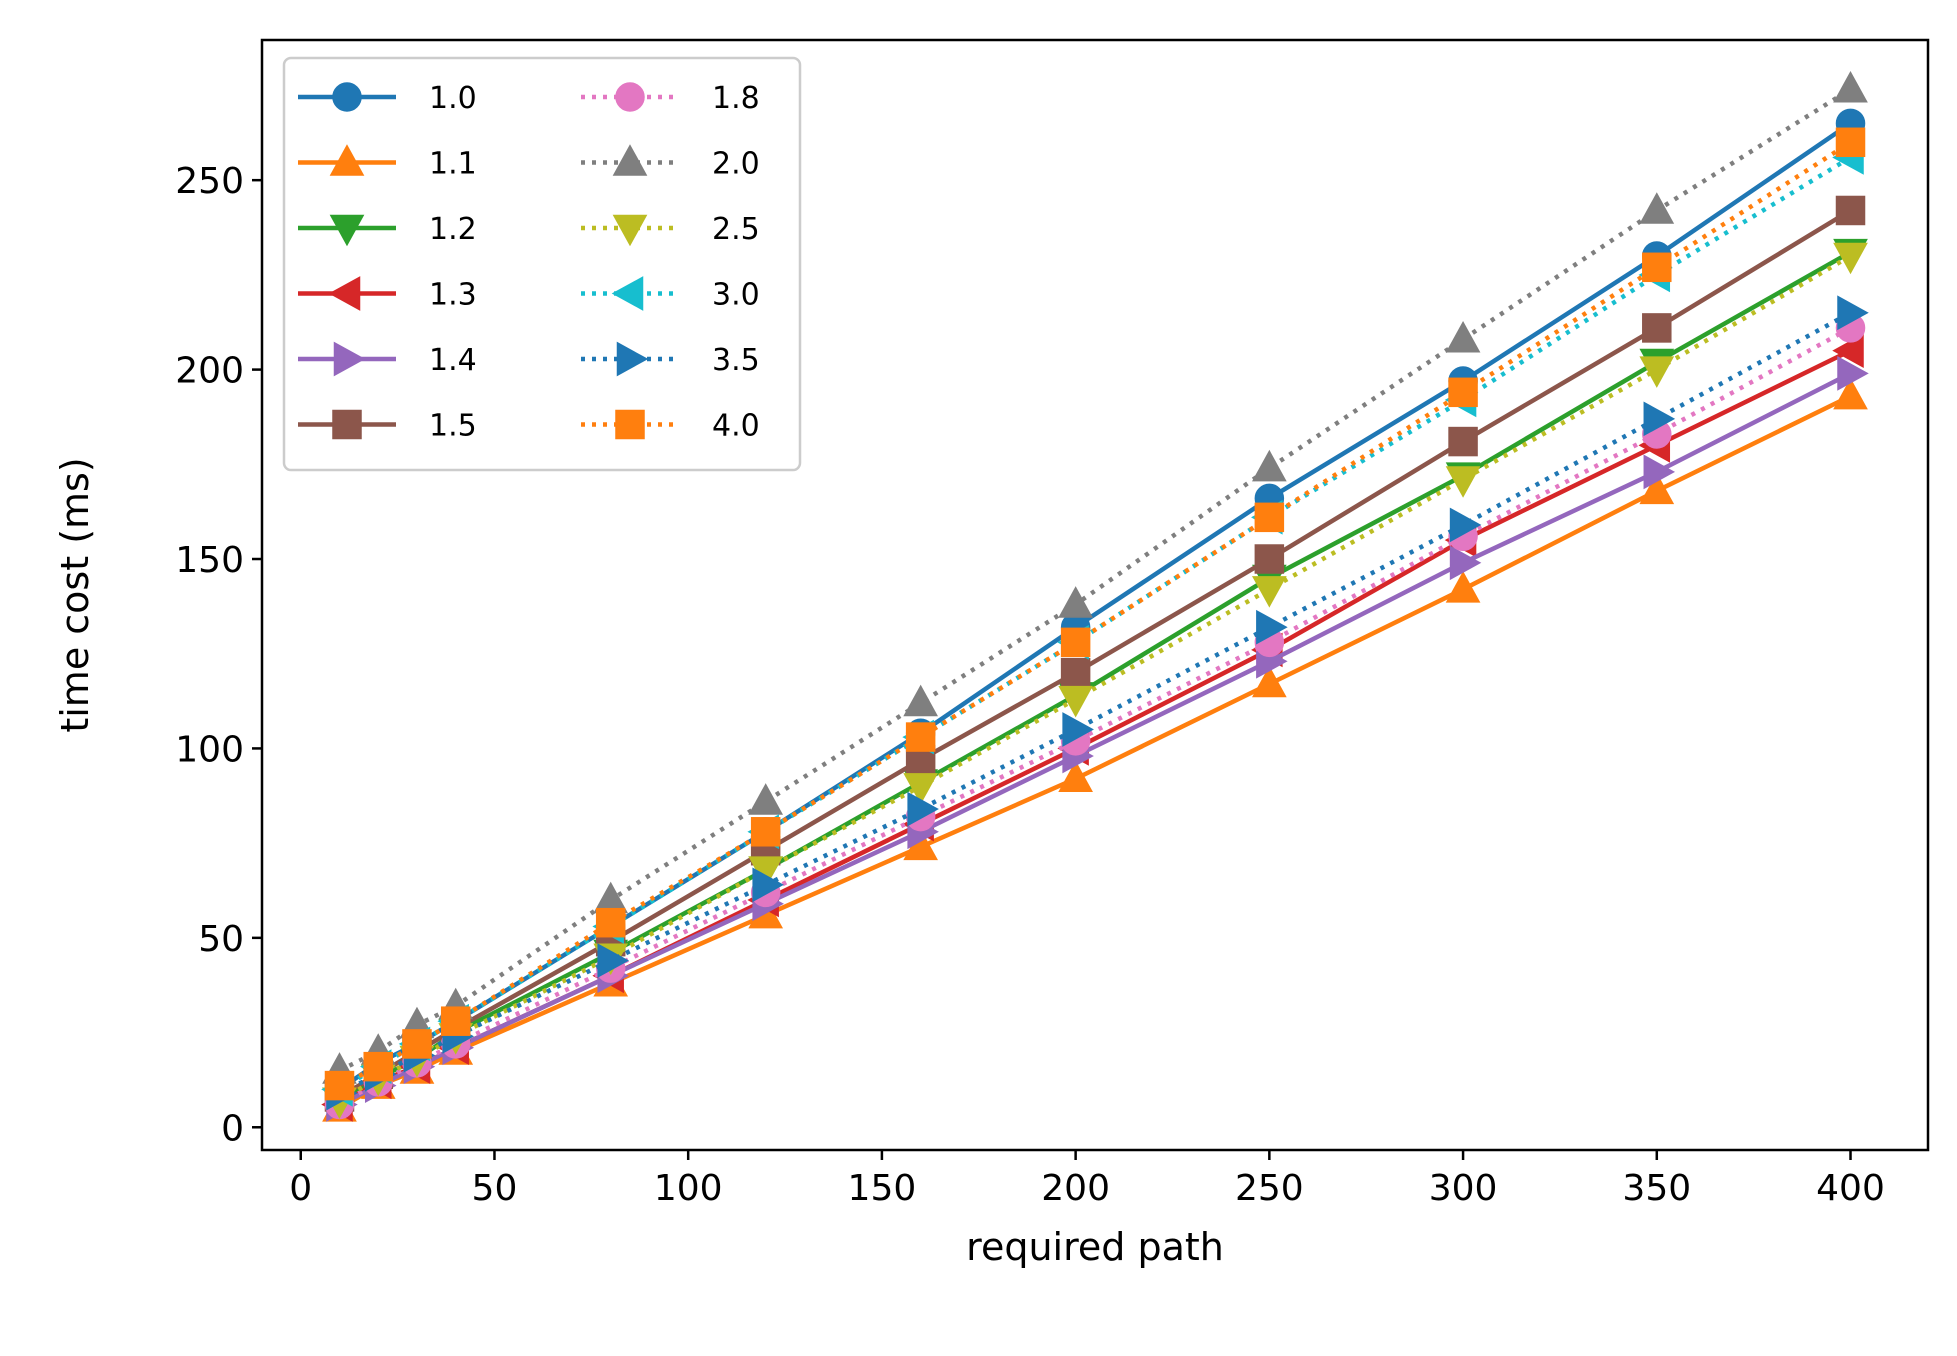  Describe the element at coordinates (736, 164) in the screenshot. I see `legend-label: 2.0` at that location.